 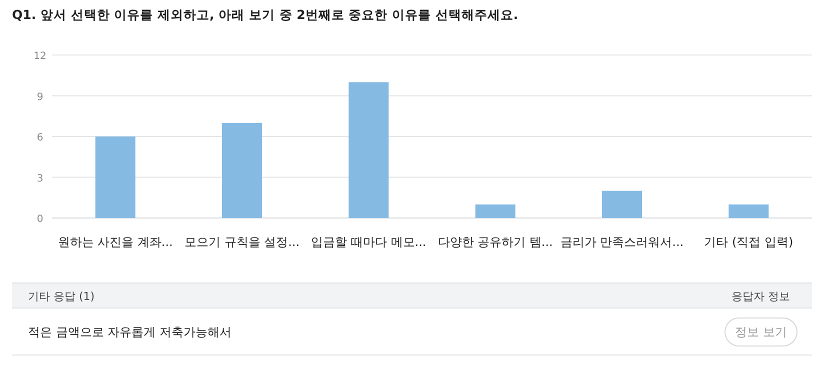 What do you see at coordinates (61, 296) in the screenshot?
I see `text: 기타 응답 (1)` at bounding box center [61, 296].